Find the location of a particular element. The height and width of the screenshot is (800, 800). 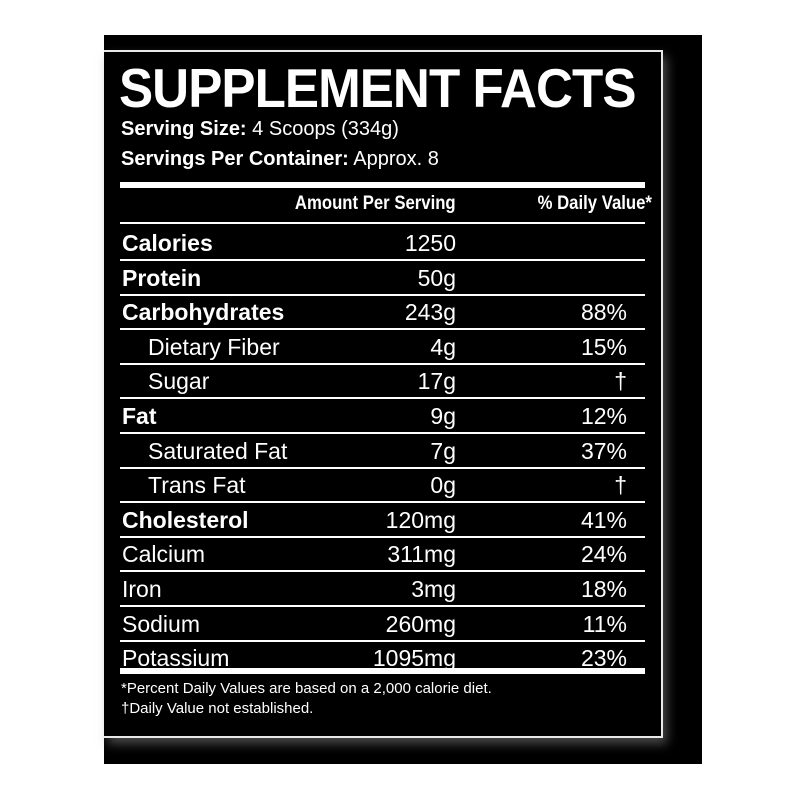

nutrient-row: Potassium 1095mg 23% is located at coordinates (382, 658).